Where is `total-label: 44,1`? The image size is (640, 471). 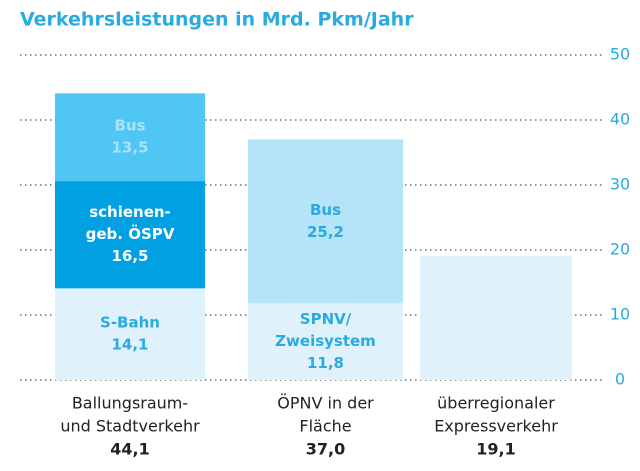
total-label: 44,1 is located at coordinates (129, 449).